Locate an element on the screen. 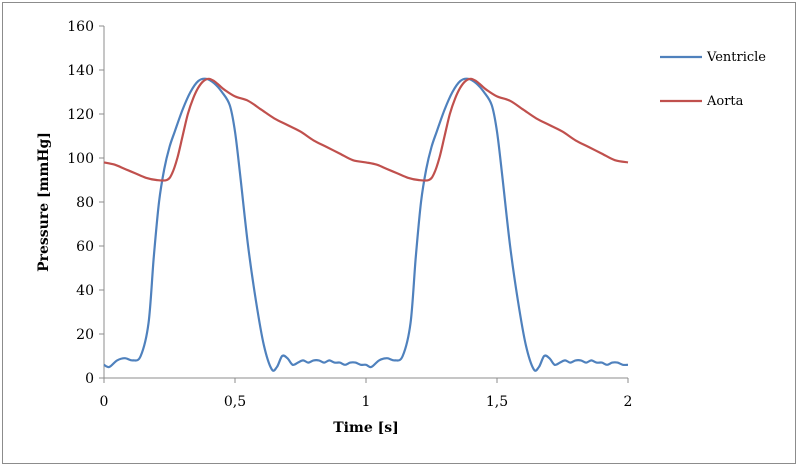  y-tick-label: 120 is located at coordinates (80, 115).